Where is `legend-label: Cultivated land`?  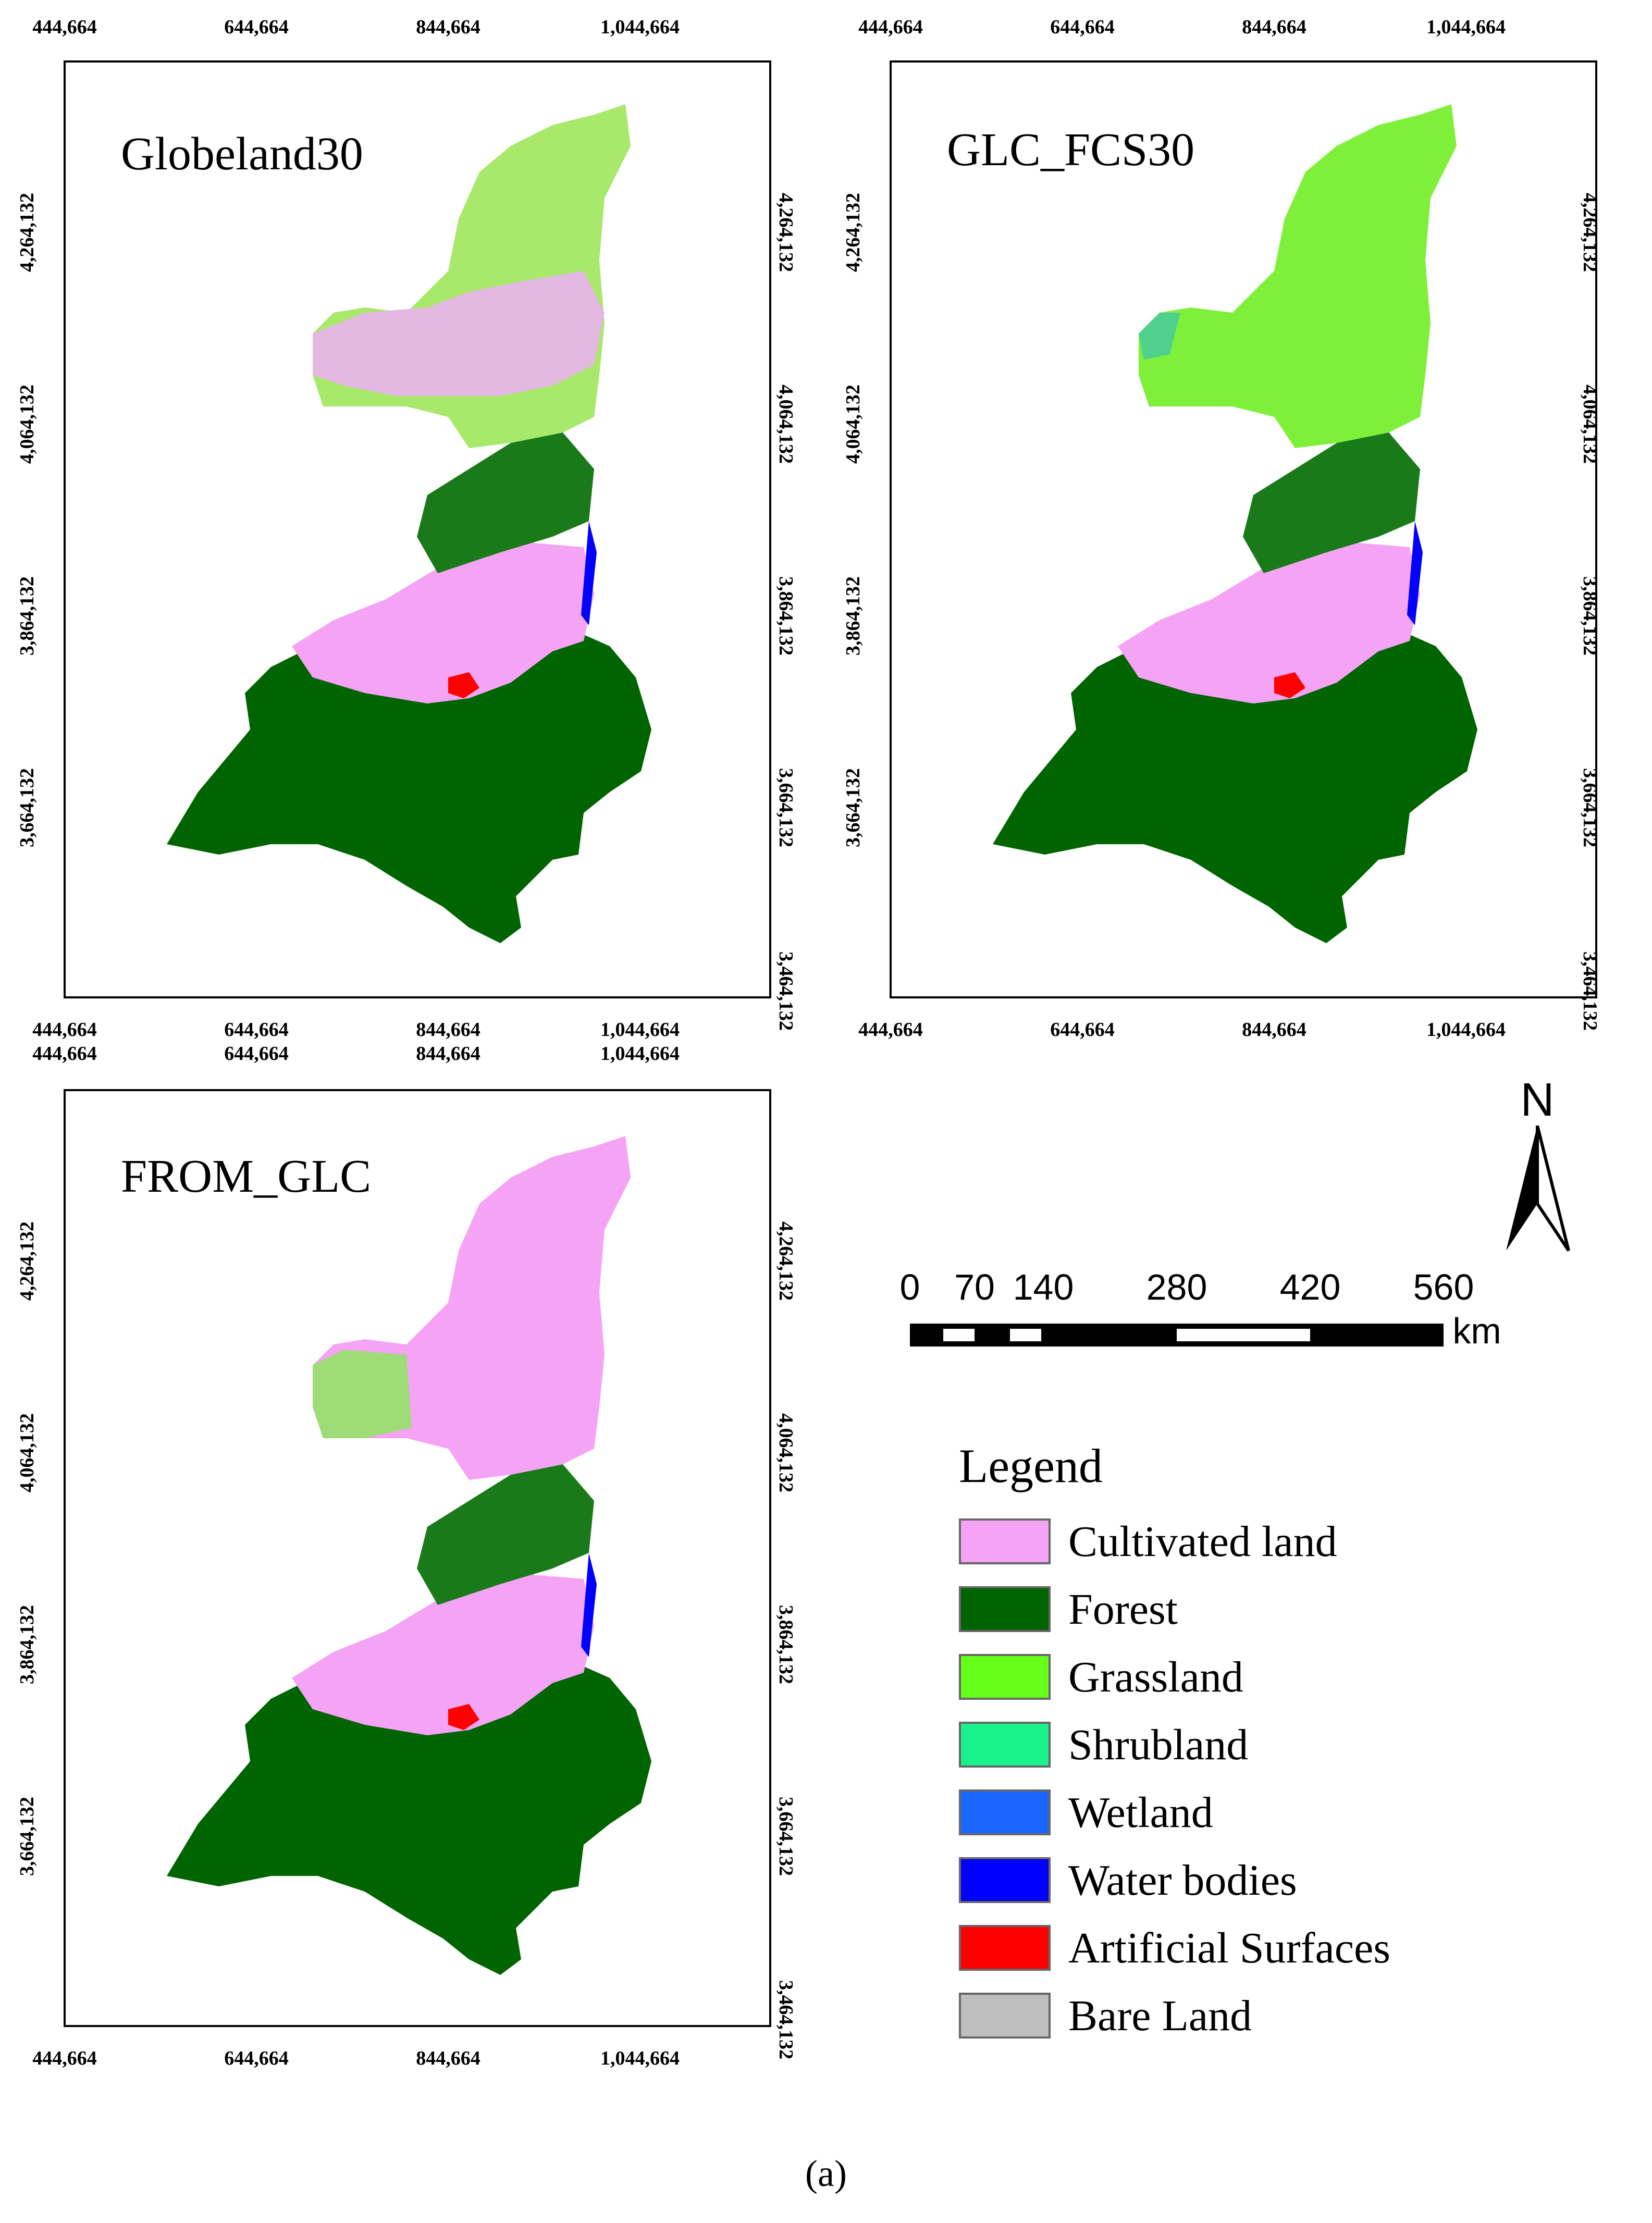 legend-label: Cultivated land is located at coordinates (1202, 1541).